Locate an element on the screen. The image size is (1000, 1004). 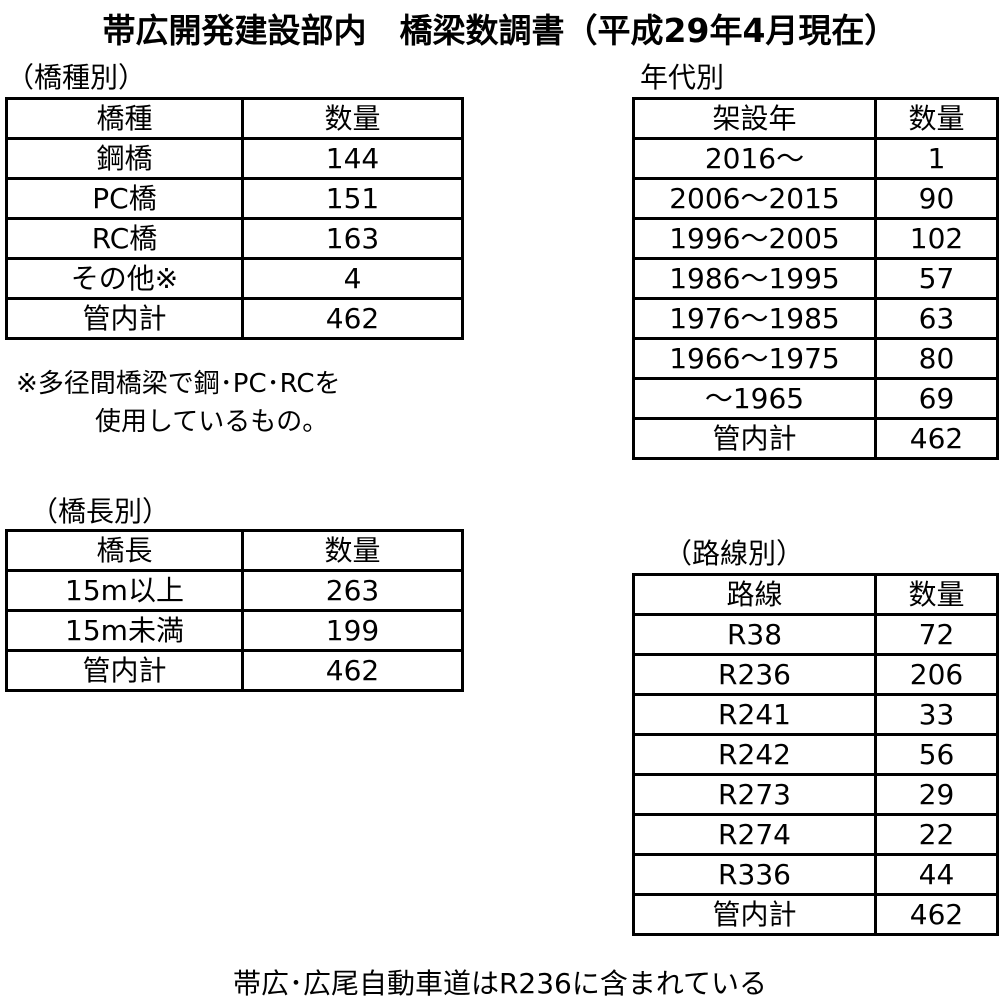
table-row: R242 56 is located at coordinates (815, 754).